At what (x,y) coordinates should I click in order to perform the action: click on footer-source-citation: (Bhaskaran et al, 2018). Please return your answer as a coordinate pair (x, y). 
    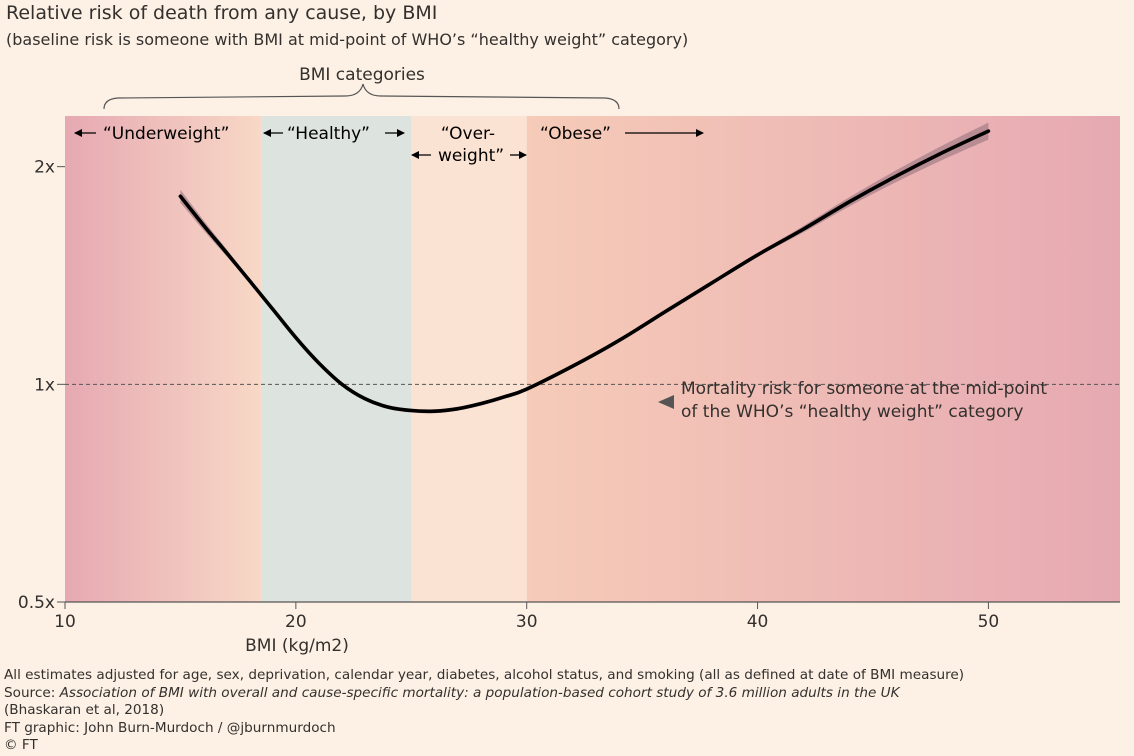
    Looking at the image, I should click on (84, 710).